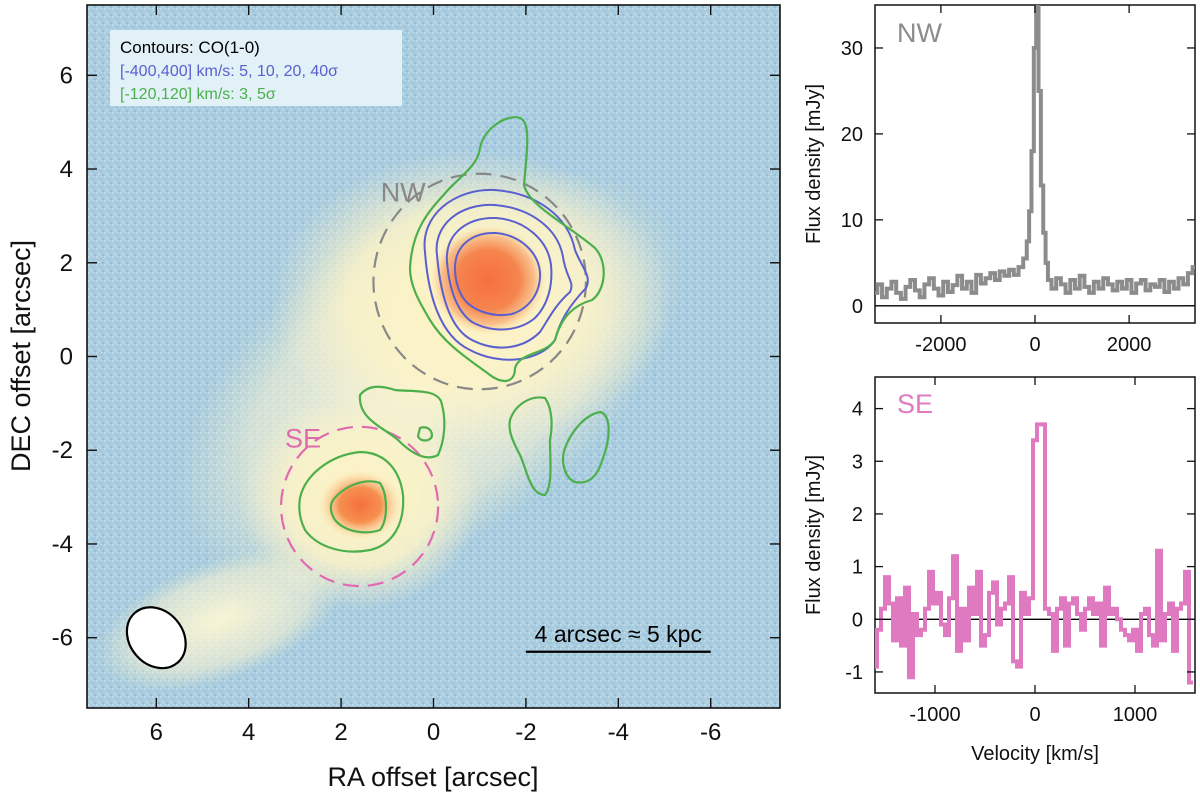 The width and height of the screenshot is (1200, 808). What do you see at coordinates (66, 75) in the screenshot?
I see `map-ytick-label: 6` at bounding box center [66, 75].